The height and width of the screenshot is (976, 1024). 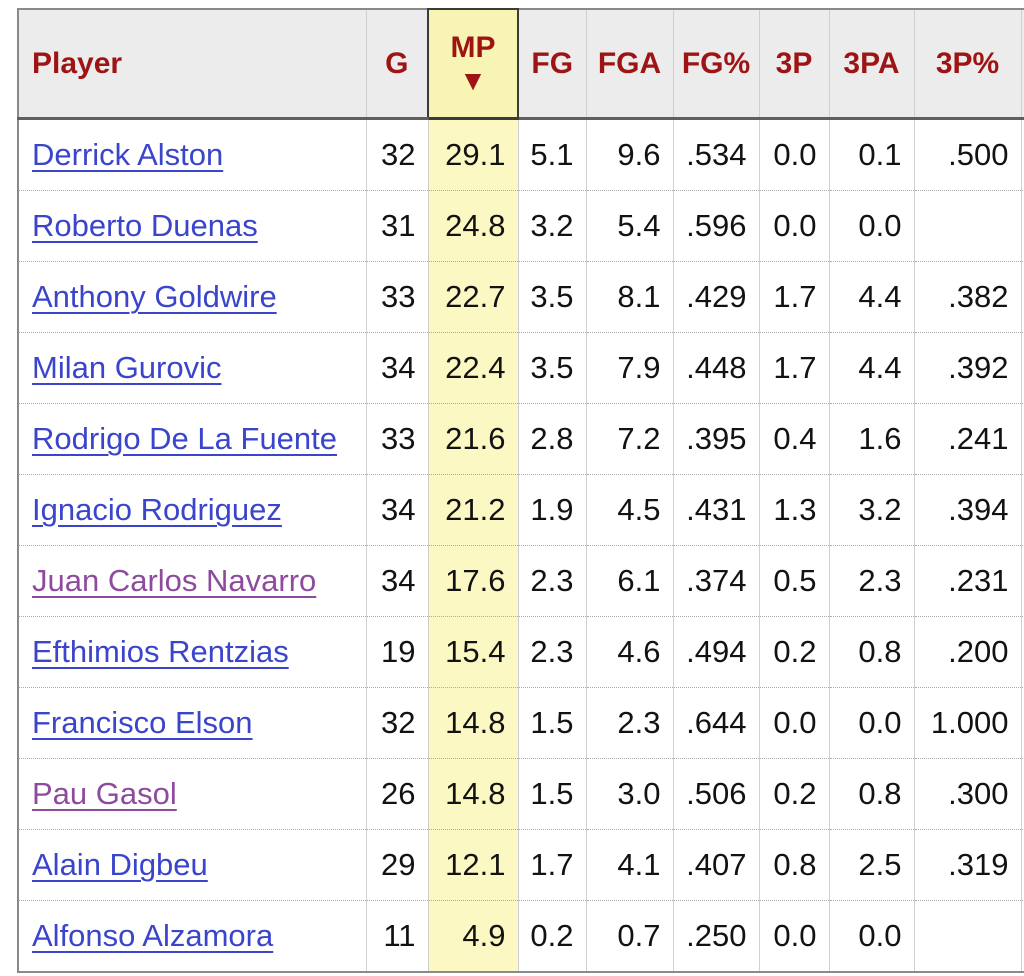 What do you see at coordinates (872, 581) in the screenshot?
I see `cell-p3a: 2.3` at bounding box center [872, 581].